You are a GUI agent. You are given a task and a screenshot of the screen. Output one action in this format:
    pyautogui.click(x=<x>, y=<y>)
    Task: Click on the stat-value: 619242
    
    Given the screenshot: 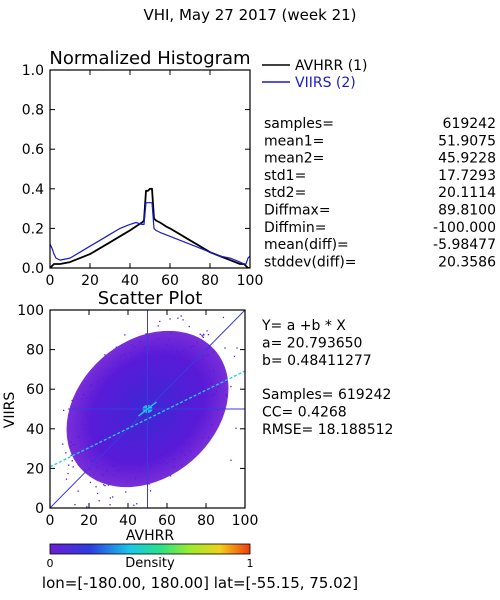 What is the action you would take?
    pyautogui.click(x=469, y=124)
    